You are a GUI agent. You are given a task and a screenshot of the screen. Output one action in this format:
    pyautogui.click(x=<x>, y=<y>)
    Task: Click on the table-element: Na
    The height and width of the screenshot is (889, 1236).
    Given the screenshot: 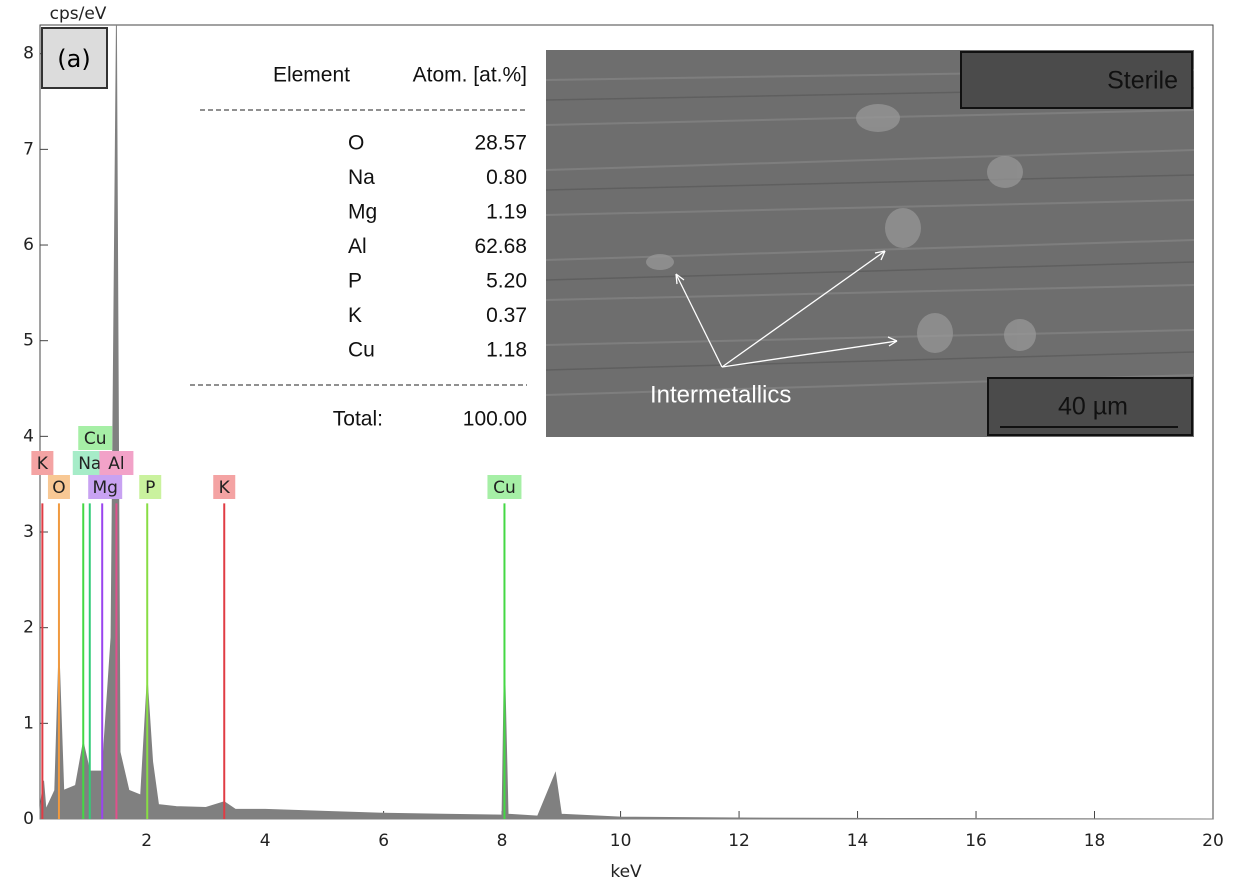 What is the action you would take?
    pyautogui.click(x=361, y=177)
    